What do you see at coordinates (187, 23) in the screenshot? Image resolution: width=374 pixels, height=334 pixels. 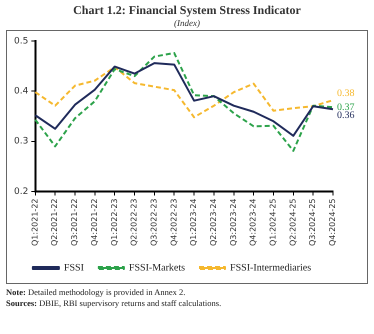 I see `chart-subtitle: (Index)` at bounding box center [187, 23].